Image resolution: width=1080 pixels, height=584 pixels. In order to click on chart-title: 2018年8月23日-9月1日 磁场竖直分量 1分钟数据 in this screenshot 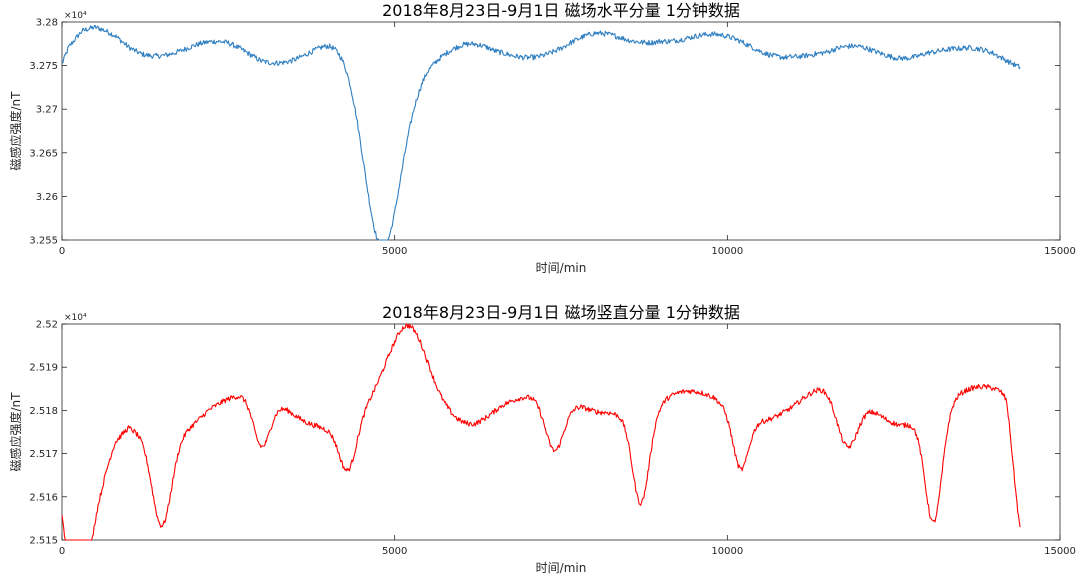, I will do `click(561, 312)`.